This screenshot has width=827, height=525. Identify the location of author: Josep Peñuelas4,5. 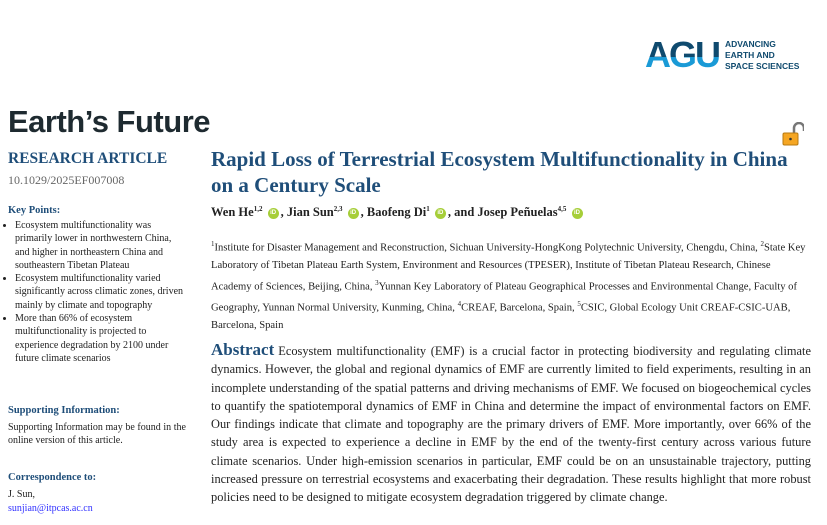
(521, 212).